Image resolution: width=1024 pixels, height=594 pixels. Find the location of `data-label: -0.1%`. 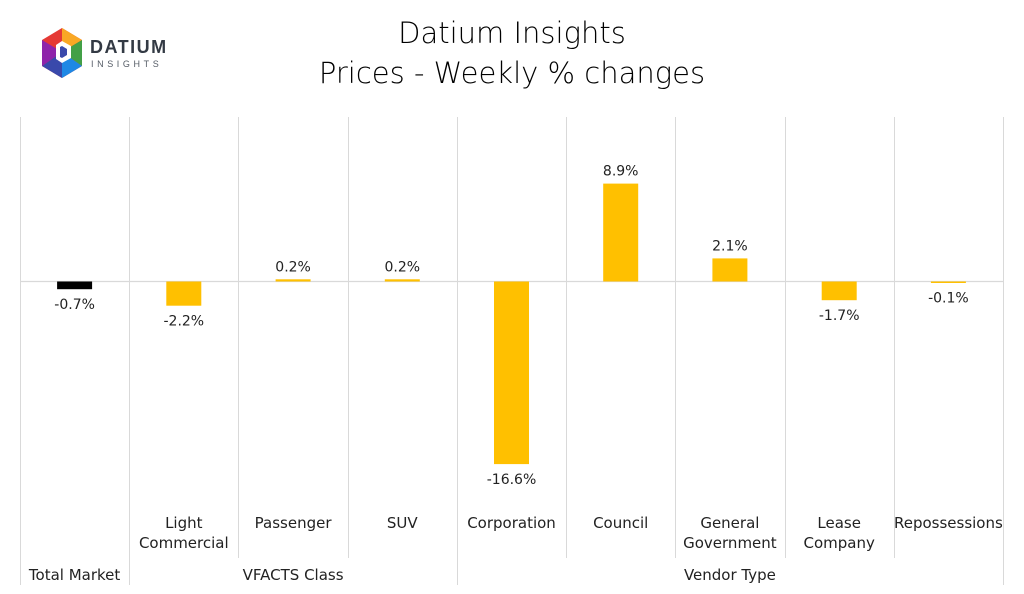

data-label: -0.1% is located at coordinates (948, 299).